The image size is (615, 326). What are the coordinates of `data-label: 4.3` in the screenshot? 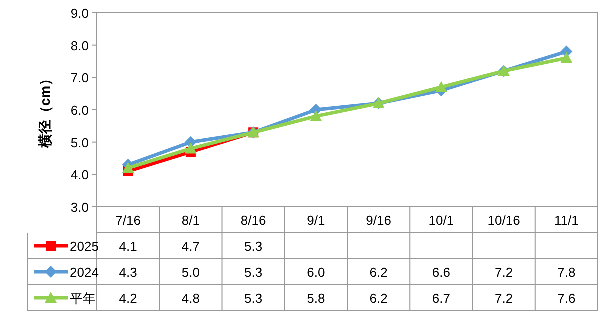 It's located at (128, 272).